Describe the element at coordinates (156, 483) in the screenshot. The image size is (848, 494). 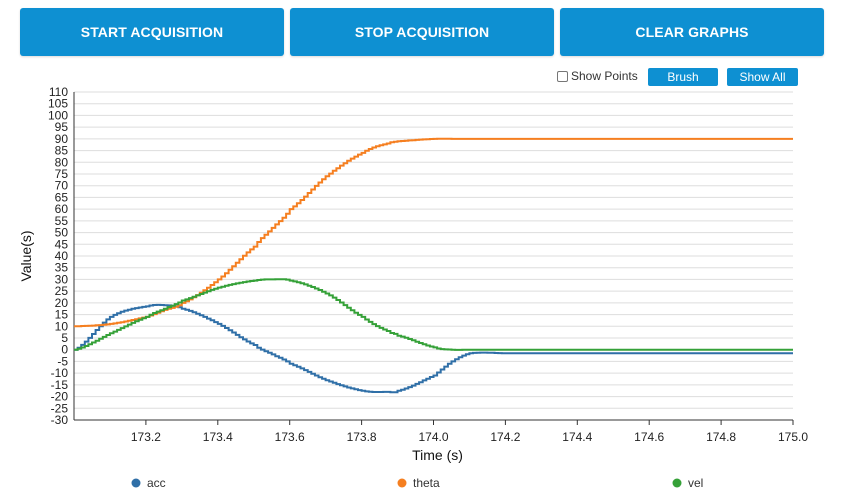
I see `legend-label: acc` at that location.